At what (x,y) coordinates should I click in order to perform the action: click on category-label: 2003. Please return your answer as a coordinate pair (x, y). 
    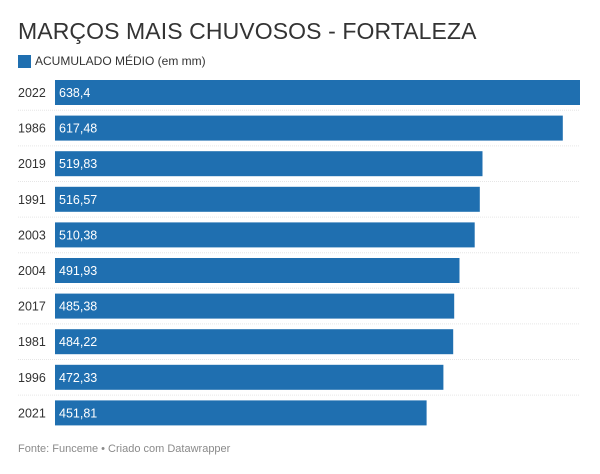
    Looking at the image, I should click on (32, 235).